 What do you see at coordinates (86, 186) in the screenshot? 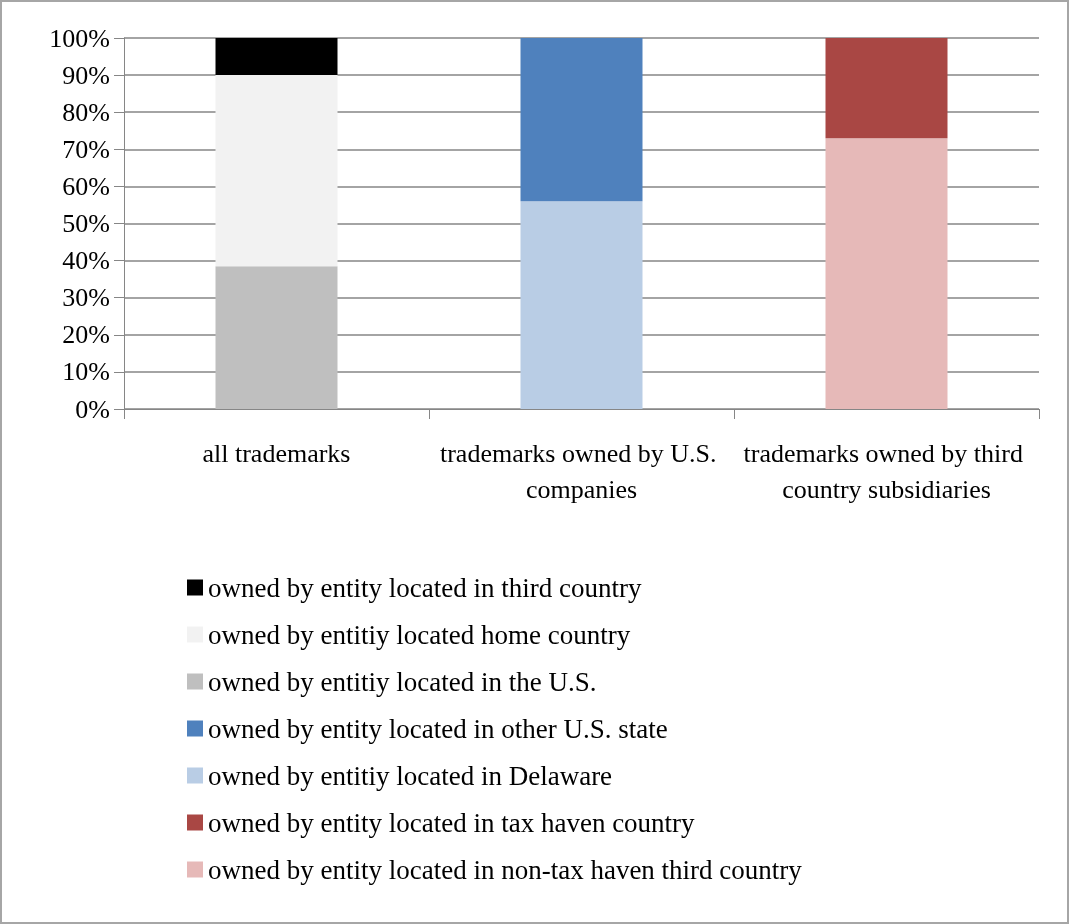
I see `y-tick-label: 60%` at bounding box center [86, 186].